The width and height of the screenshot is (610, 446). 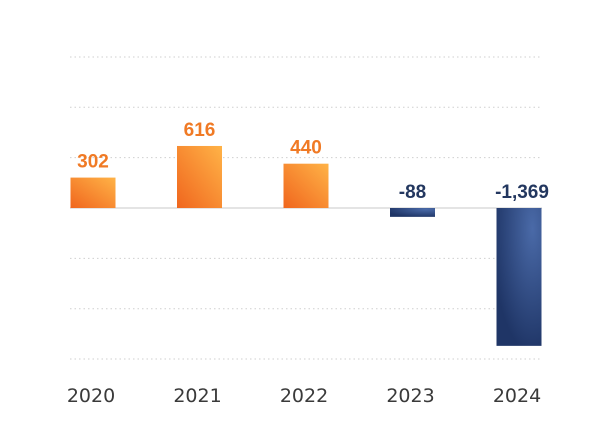 I want to click on x-tick-2021: 2021, so click(x=197, y=396).